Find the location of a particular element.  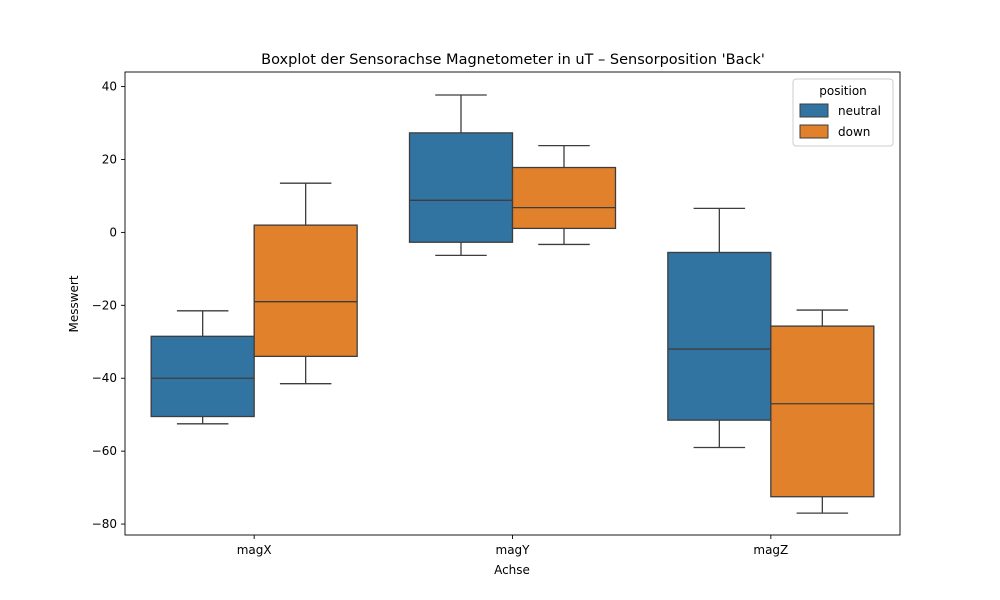

legend-label-neutral: neutral is located at coordinates (859, 111).